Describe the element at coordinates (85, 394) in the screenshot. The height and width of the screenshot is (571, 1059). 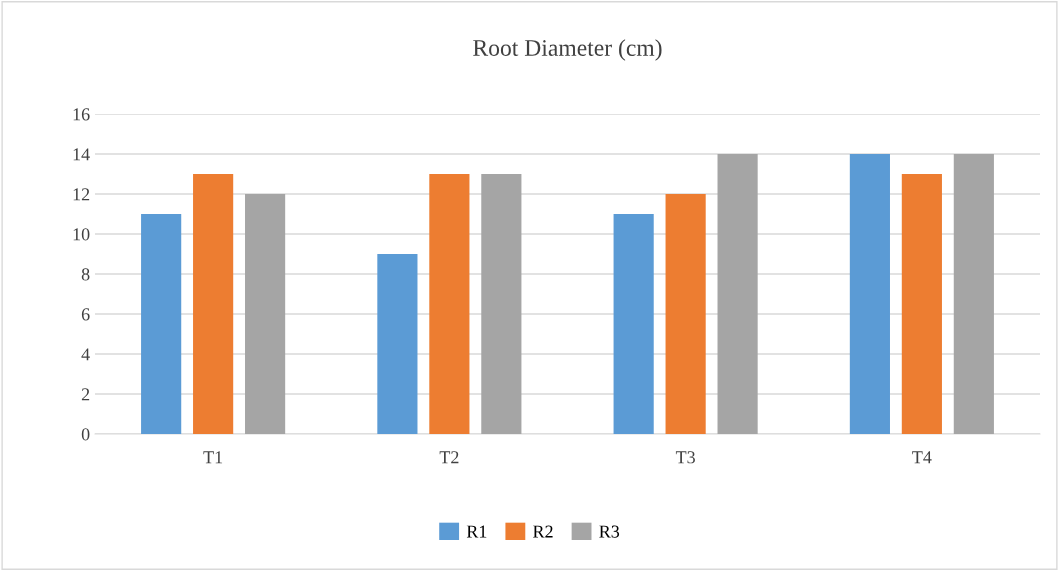
I see `y-tick-label: 2` at that location.